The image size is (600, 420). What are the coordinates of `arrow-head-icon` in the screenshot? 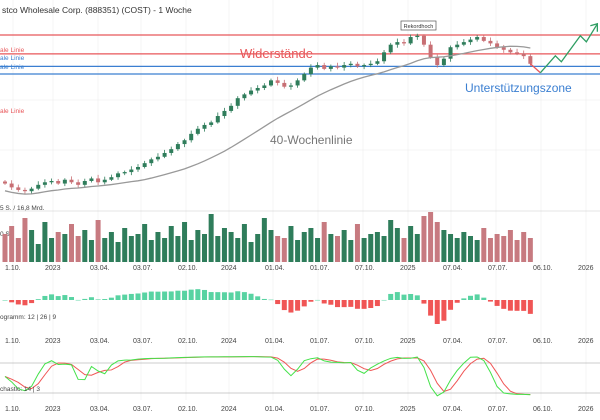 It's located at (594, 27).